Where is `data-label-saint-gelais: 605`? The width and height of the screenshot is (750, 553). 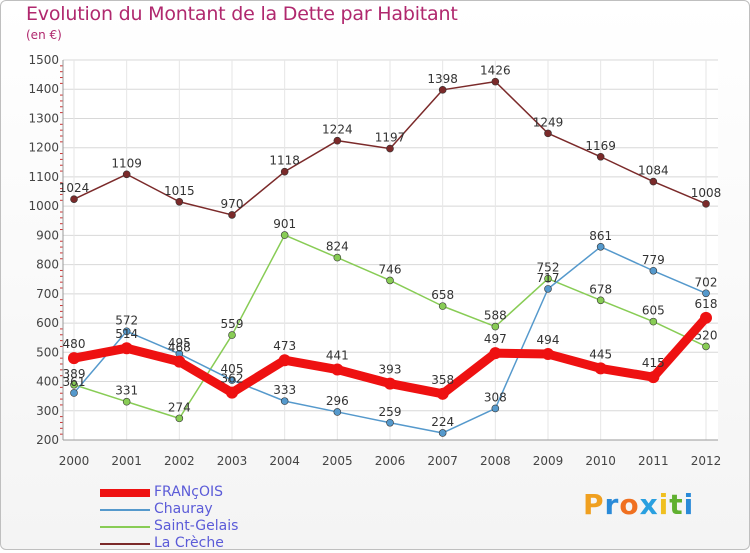 data-label-saint-gelais: 605 is located at coordinates (653, 311).